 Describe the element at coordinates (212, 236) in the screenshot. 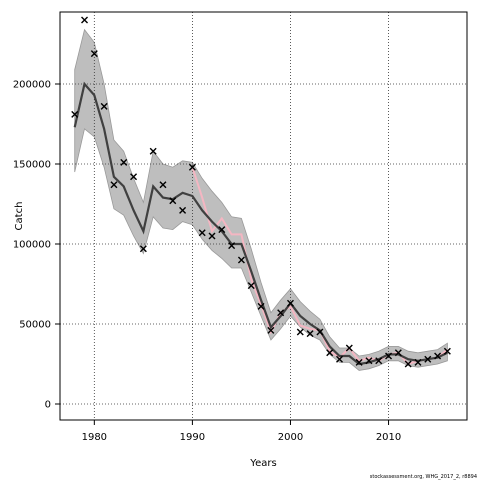

I see `observed-point-1992` at that location.